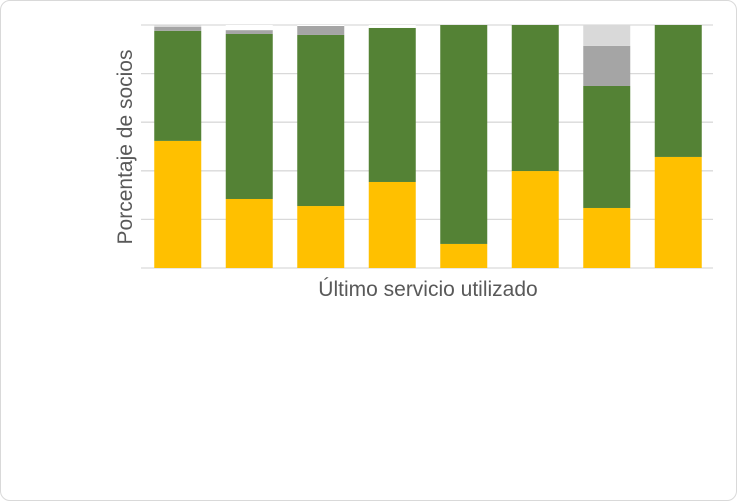 The image size is (737, 501). What do you see at coordinates (427, 289) in the screenshot?
I see `x-axis-label: Último servicio utilizado` at bounding box center [427, 289].